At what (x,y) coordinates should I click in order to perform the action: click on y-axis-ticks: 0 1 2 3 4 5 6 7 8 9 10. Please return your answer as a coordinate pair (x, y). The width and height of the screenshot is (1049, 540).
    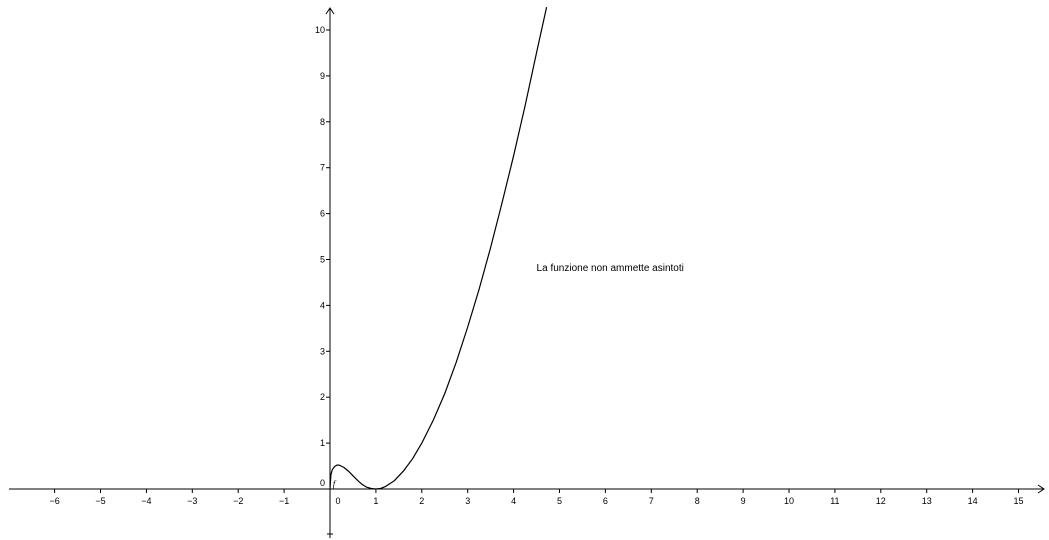
    Looking at the image, I should click on (322, 256).